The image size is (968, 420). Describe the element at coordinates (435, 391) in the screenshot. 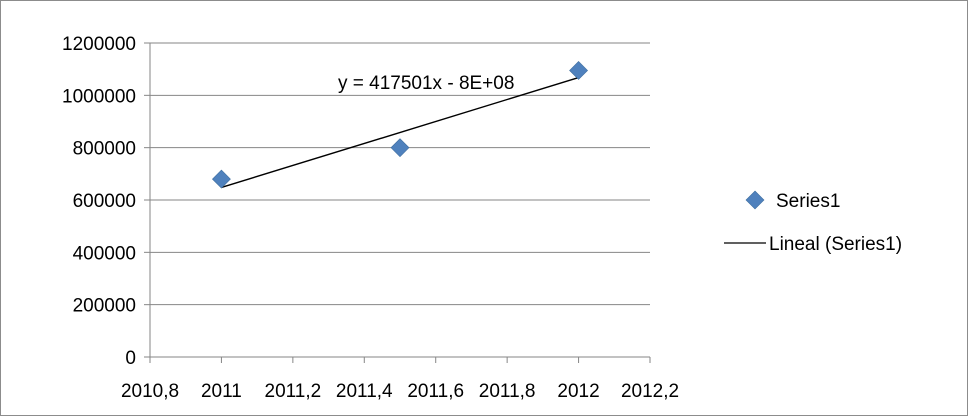

I see `x-tick-label: 2011,6` at that location.